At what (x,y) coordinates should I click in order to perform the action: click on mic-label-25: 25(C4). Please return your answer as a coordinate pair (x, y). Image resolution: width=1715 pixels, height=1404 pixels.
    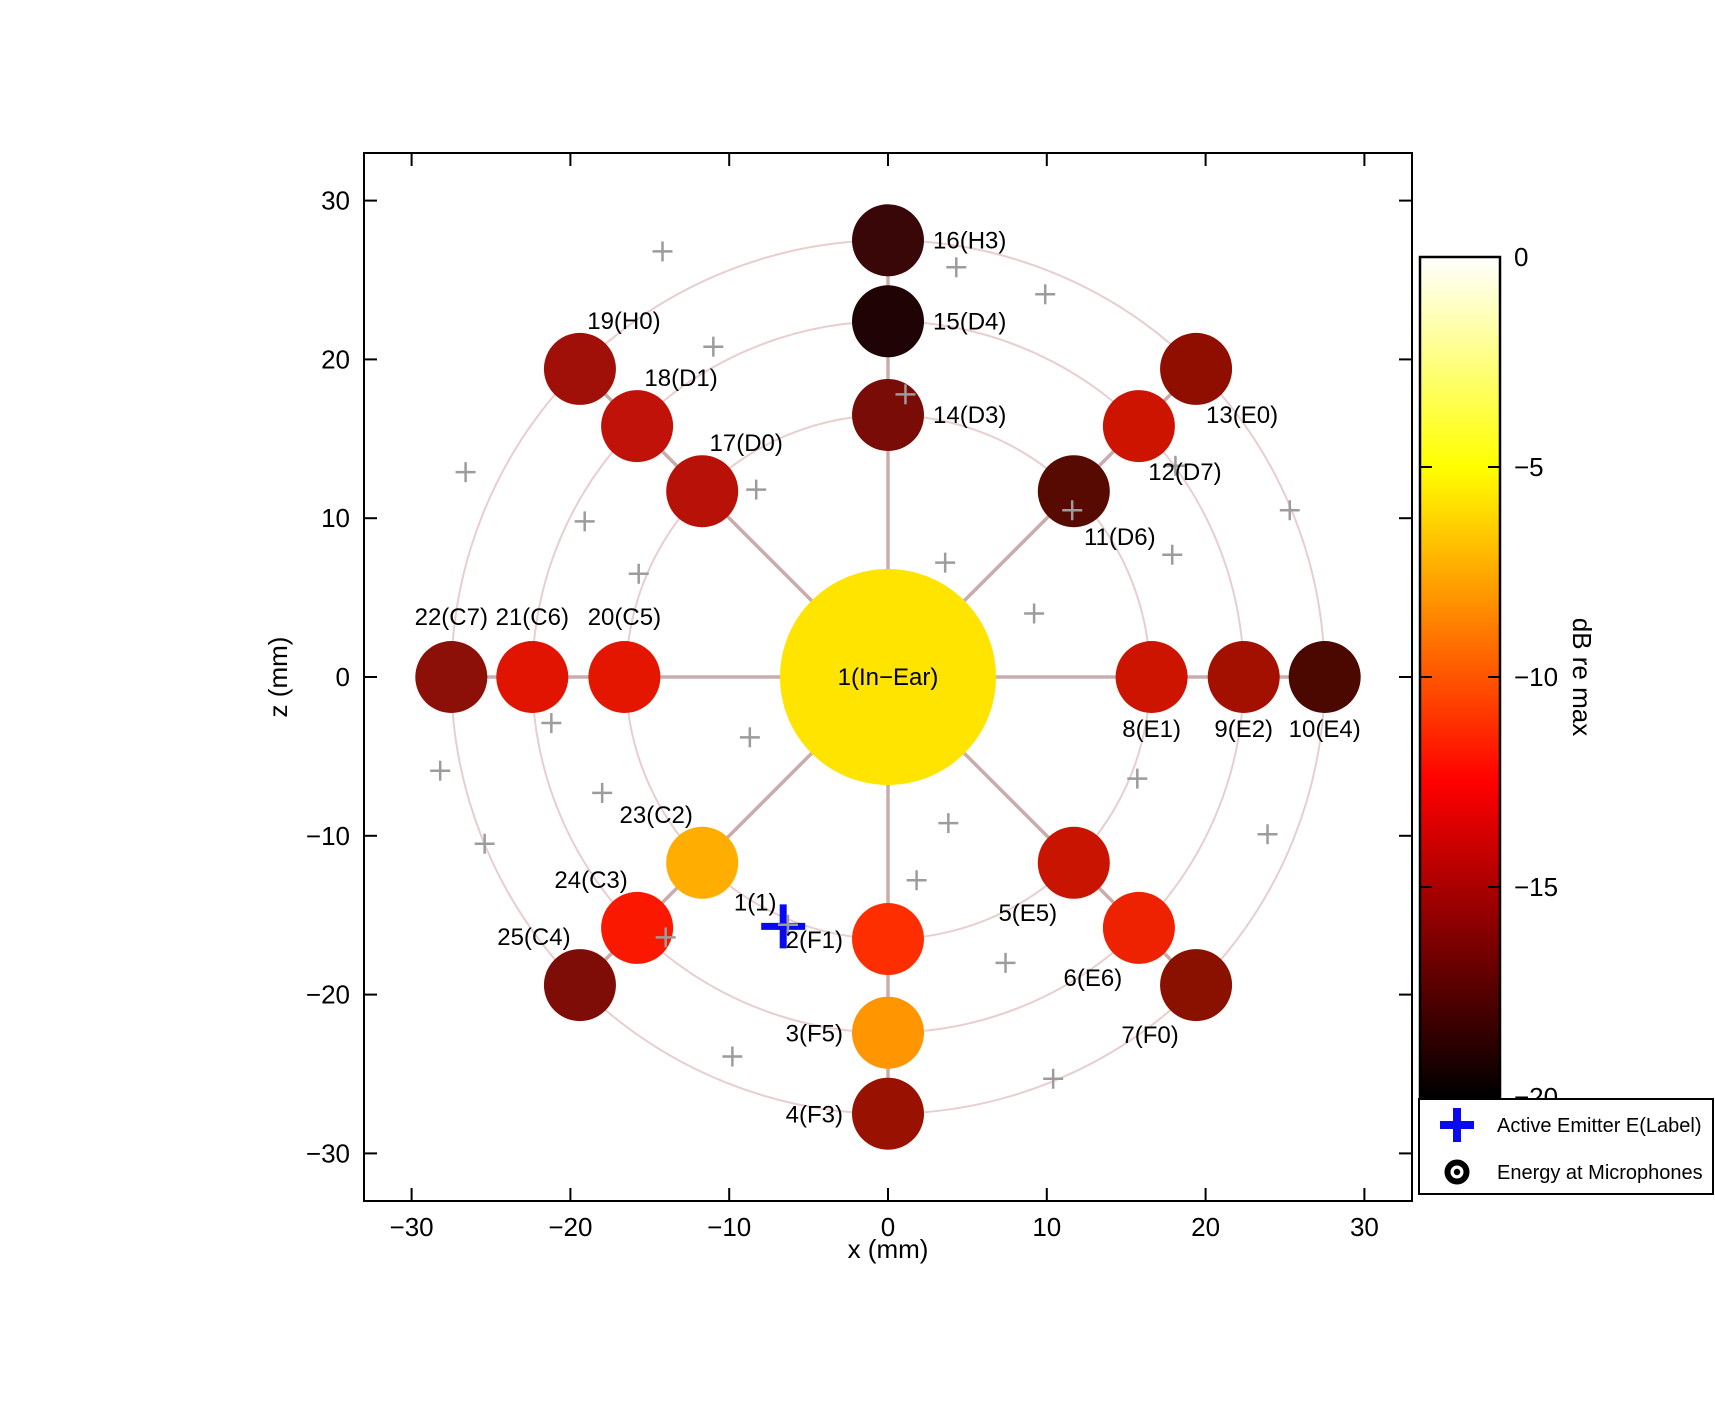
    Looking at the image, I should click on (533, 937).